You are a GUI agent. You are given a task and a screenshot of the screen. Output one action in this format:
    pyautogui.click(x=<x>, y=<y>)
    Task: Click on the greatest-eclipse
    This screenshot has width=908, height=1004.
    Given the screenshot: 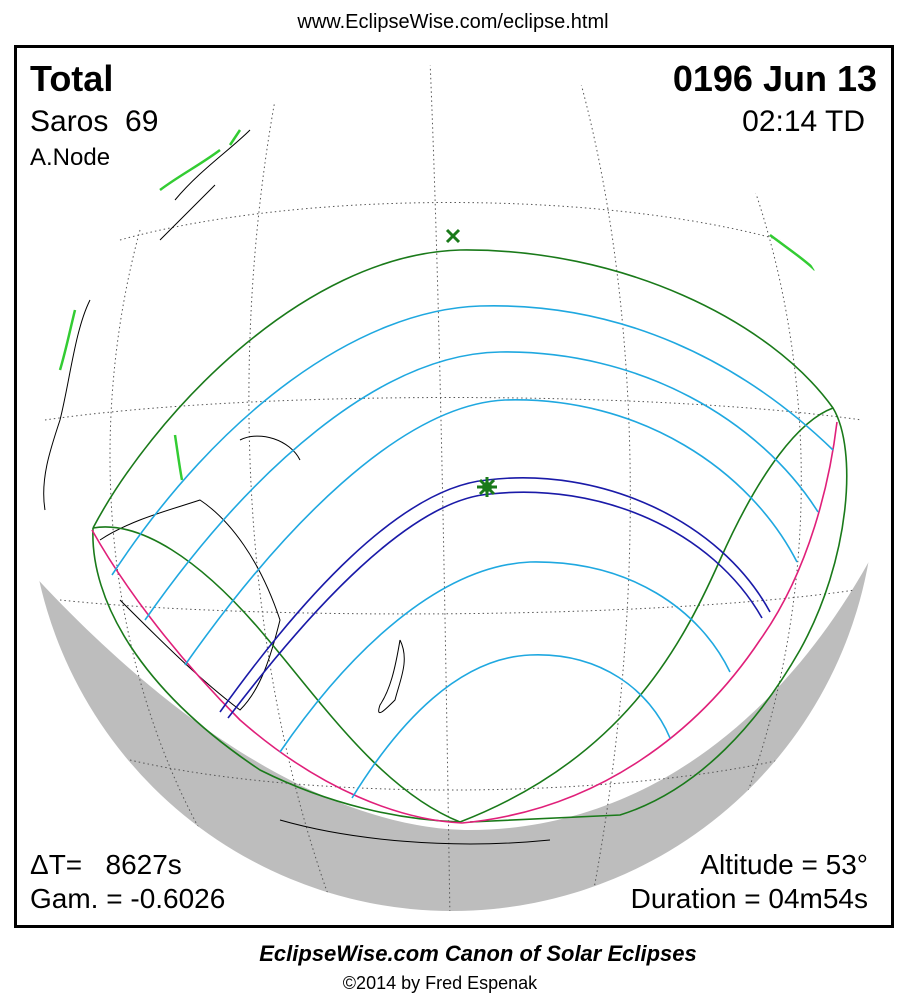 What is the action you would take?
    pyautogui.click(x=471, y=362)
    